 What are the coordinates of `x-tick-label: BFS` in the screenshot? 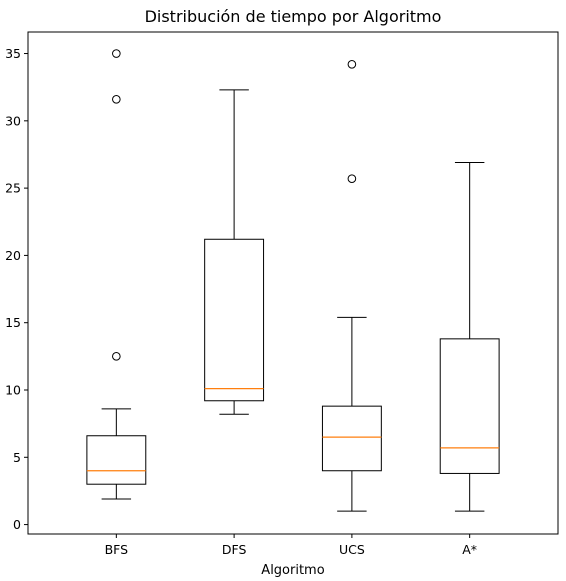 It's located at (117, 549).